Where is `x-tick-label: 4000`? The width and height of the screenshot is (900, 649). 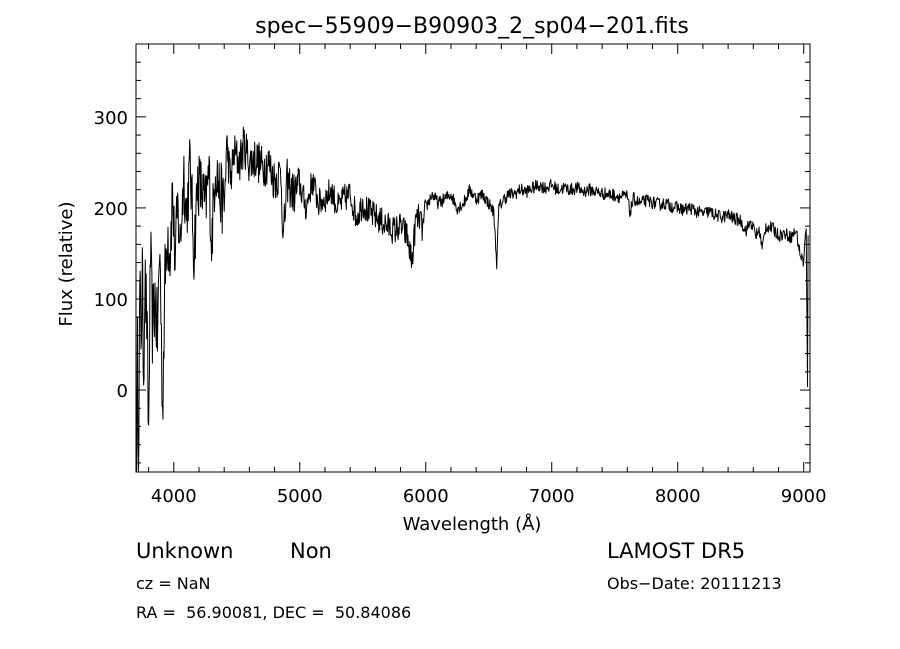 x-tick-label: 4000 is located at coordinates (174, 496).